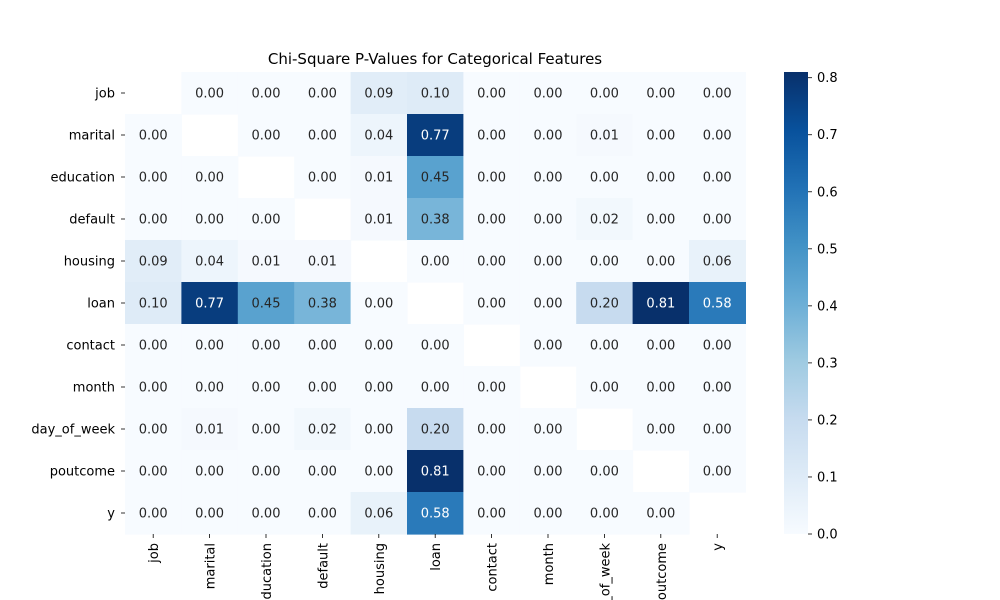 This screenshot has height=600, width=1000. What do you see at coordinates (660, 304) in the screenshot?
I see `cell-value-label: 0.81` at bounding box center [660, 304].